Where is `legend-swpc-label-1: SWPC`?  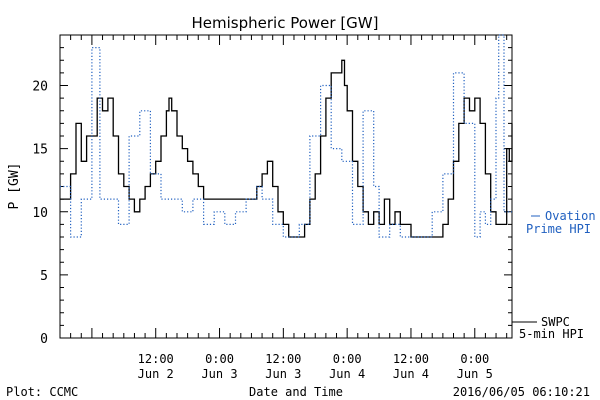
legend-swpc-label-1: SWPC is located at coordinates (555, 322).